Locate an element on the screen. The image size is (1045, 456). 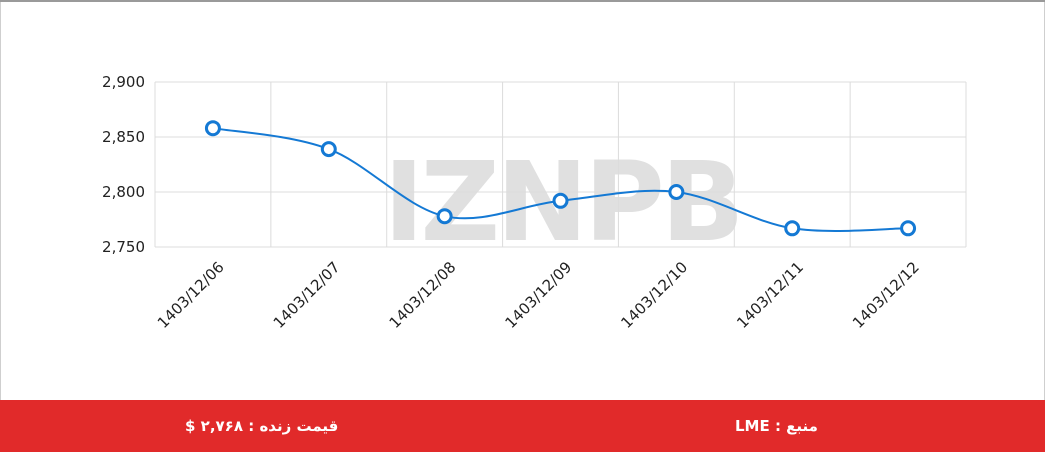
y-tick-label: 2,800 is located at coordinates (123, 192).